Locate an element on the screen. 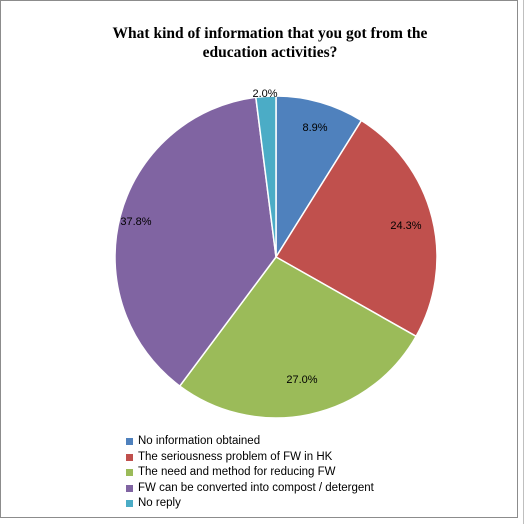 The width and height of the screenshot is (528, 524). legend-item: The need and method for reducing FW is located at coordinates (250, 473).